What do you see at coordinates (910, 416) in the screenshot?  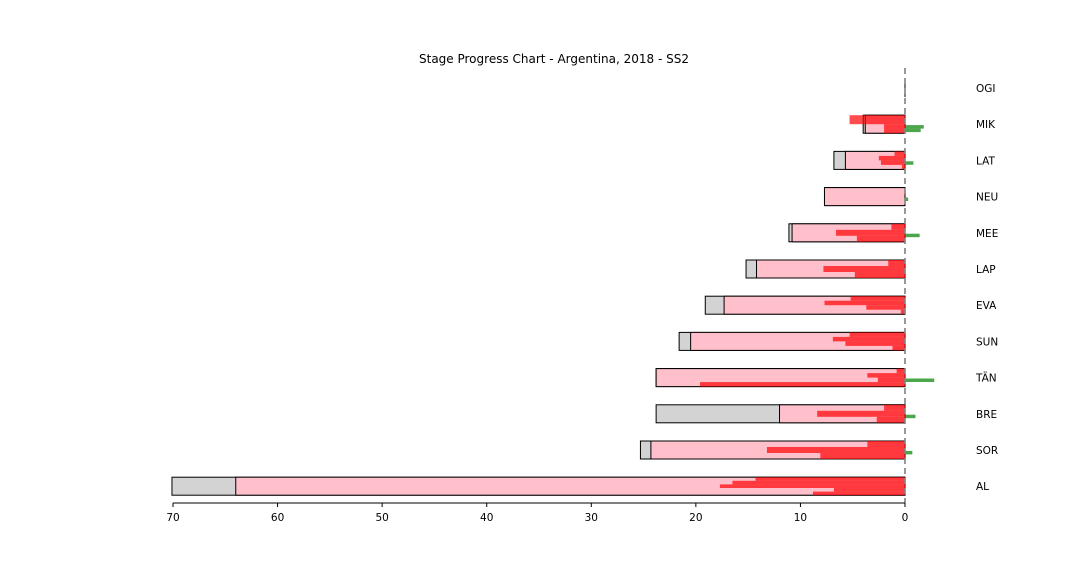 I see `gain-segment-bre` at bounding box center [910, 416].